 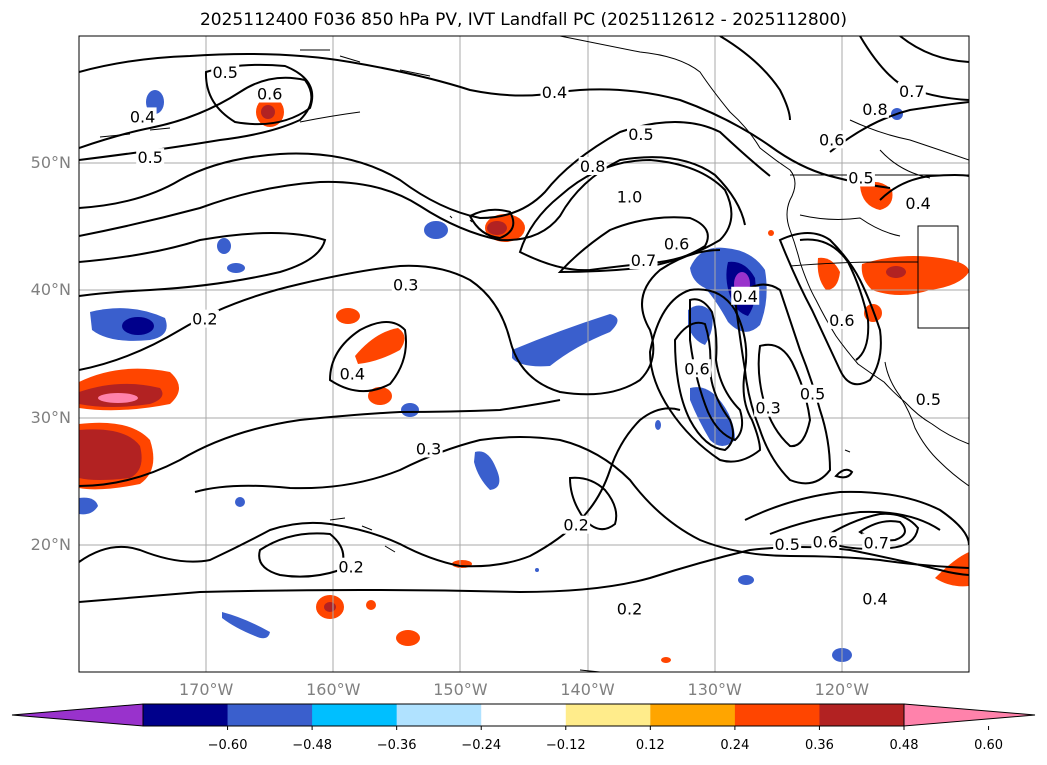 I want to click on longitude-label: 120°W, so click(x=842, y=689).